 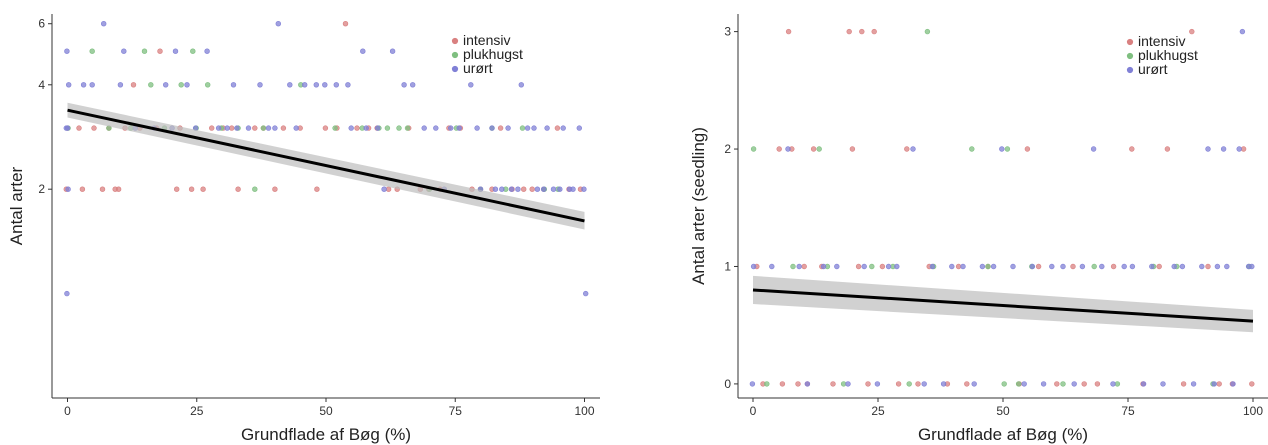 I want to click on right-legend-label-plukhugst: plukhugst, so click(x=1168, y=55).